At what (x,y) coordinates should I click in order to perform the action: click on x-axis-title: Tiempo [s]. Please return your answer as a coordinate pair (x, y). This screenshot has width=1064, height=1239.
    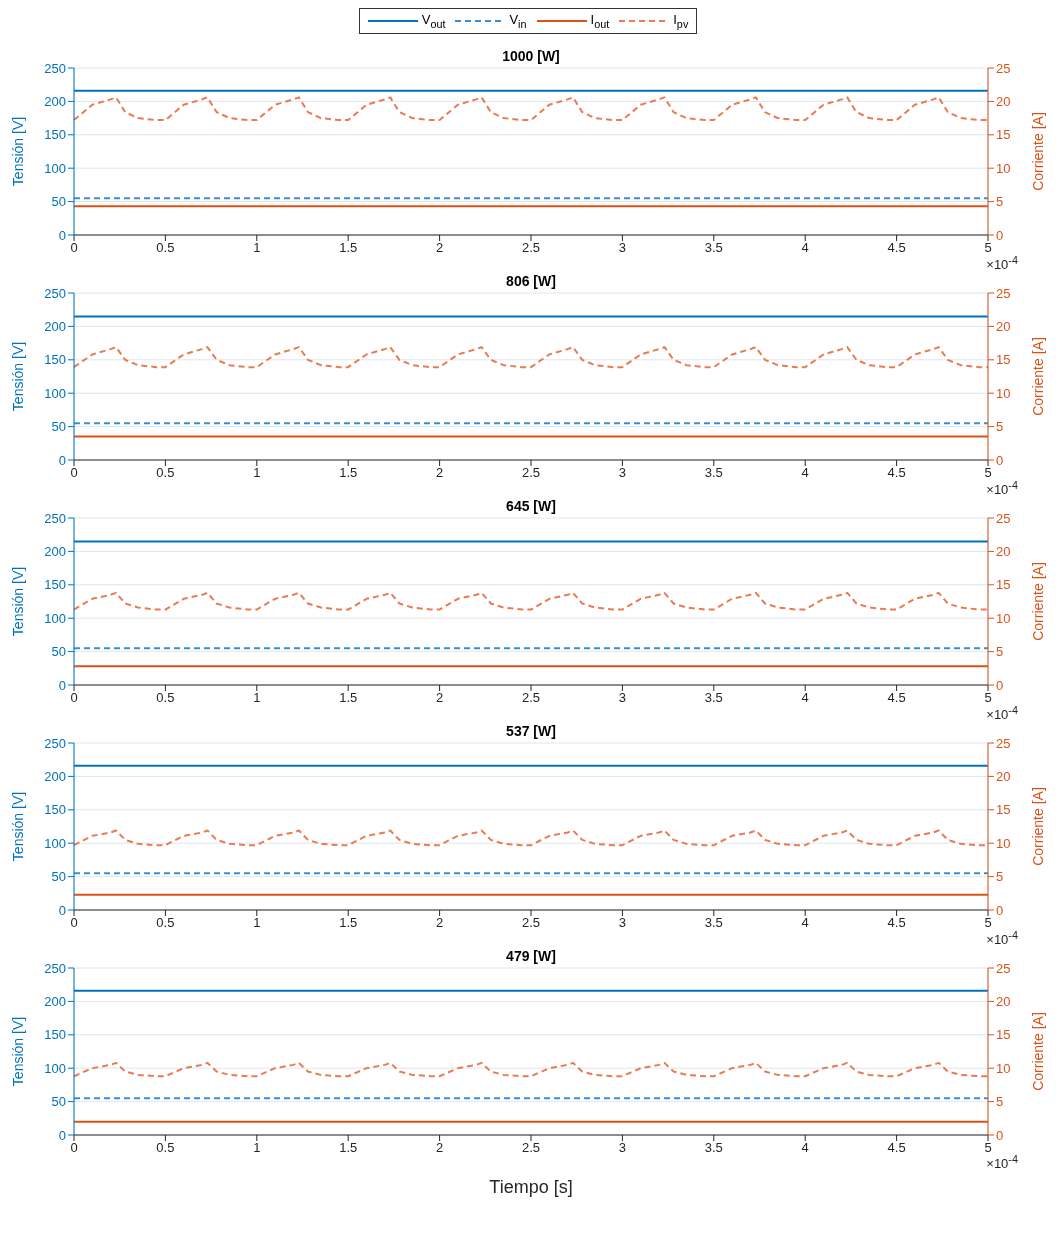
    Looking at the image, I should click on (531, 1187).